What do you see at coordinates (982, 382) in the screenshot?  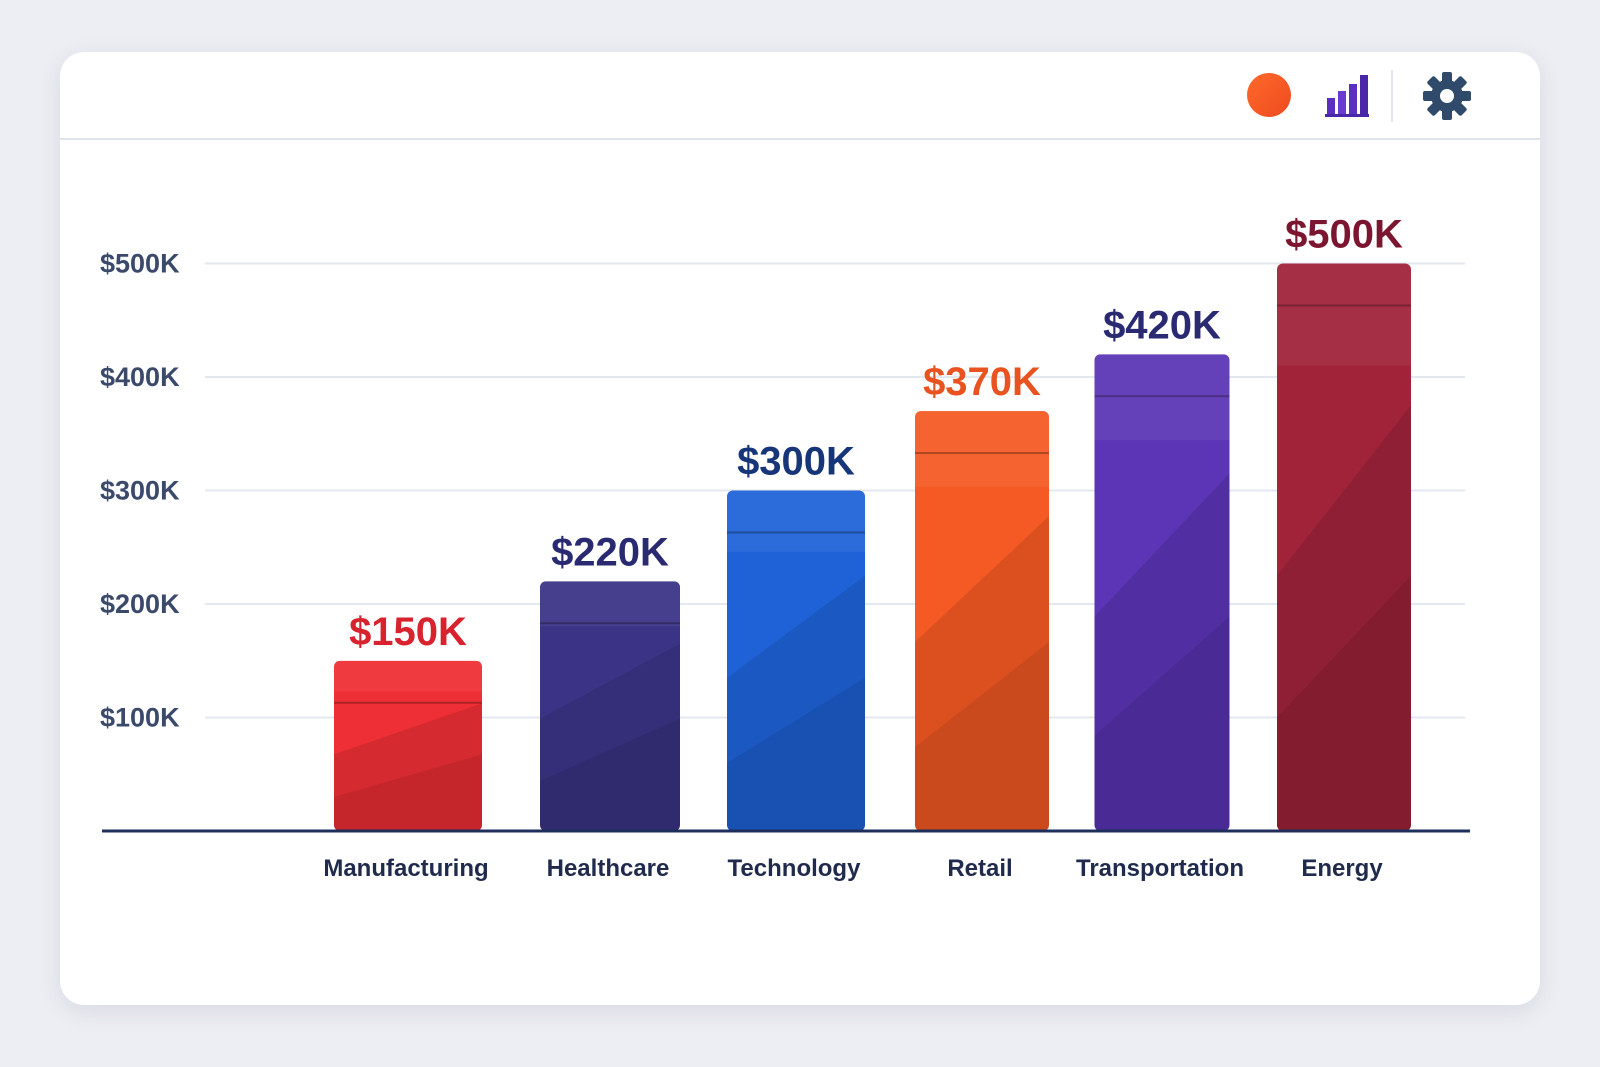 I see `bar-value-label: $370K` at bounding box center [982, 382].